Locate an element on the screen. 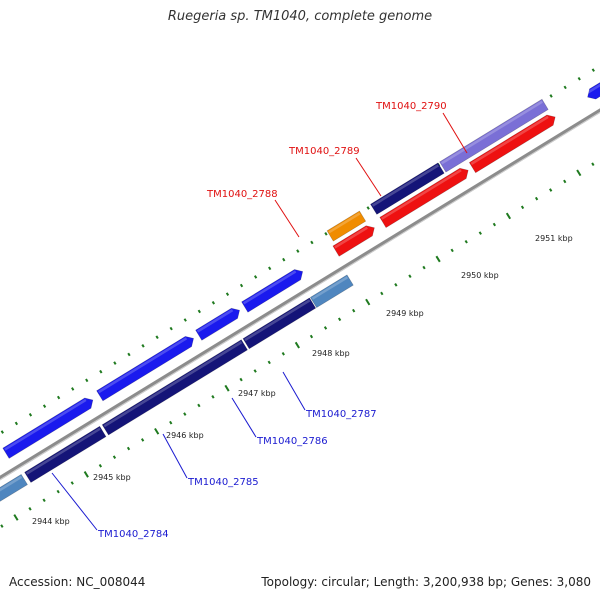 This screenshot has height=600, width=600. gene-label: TM1040_2789 is located at coordinates (324, 151).